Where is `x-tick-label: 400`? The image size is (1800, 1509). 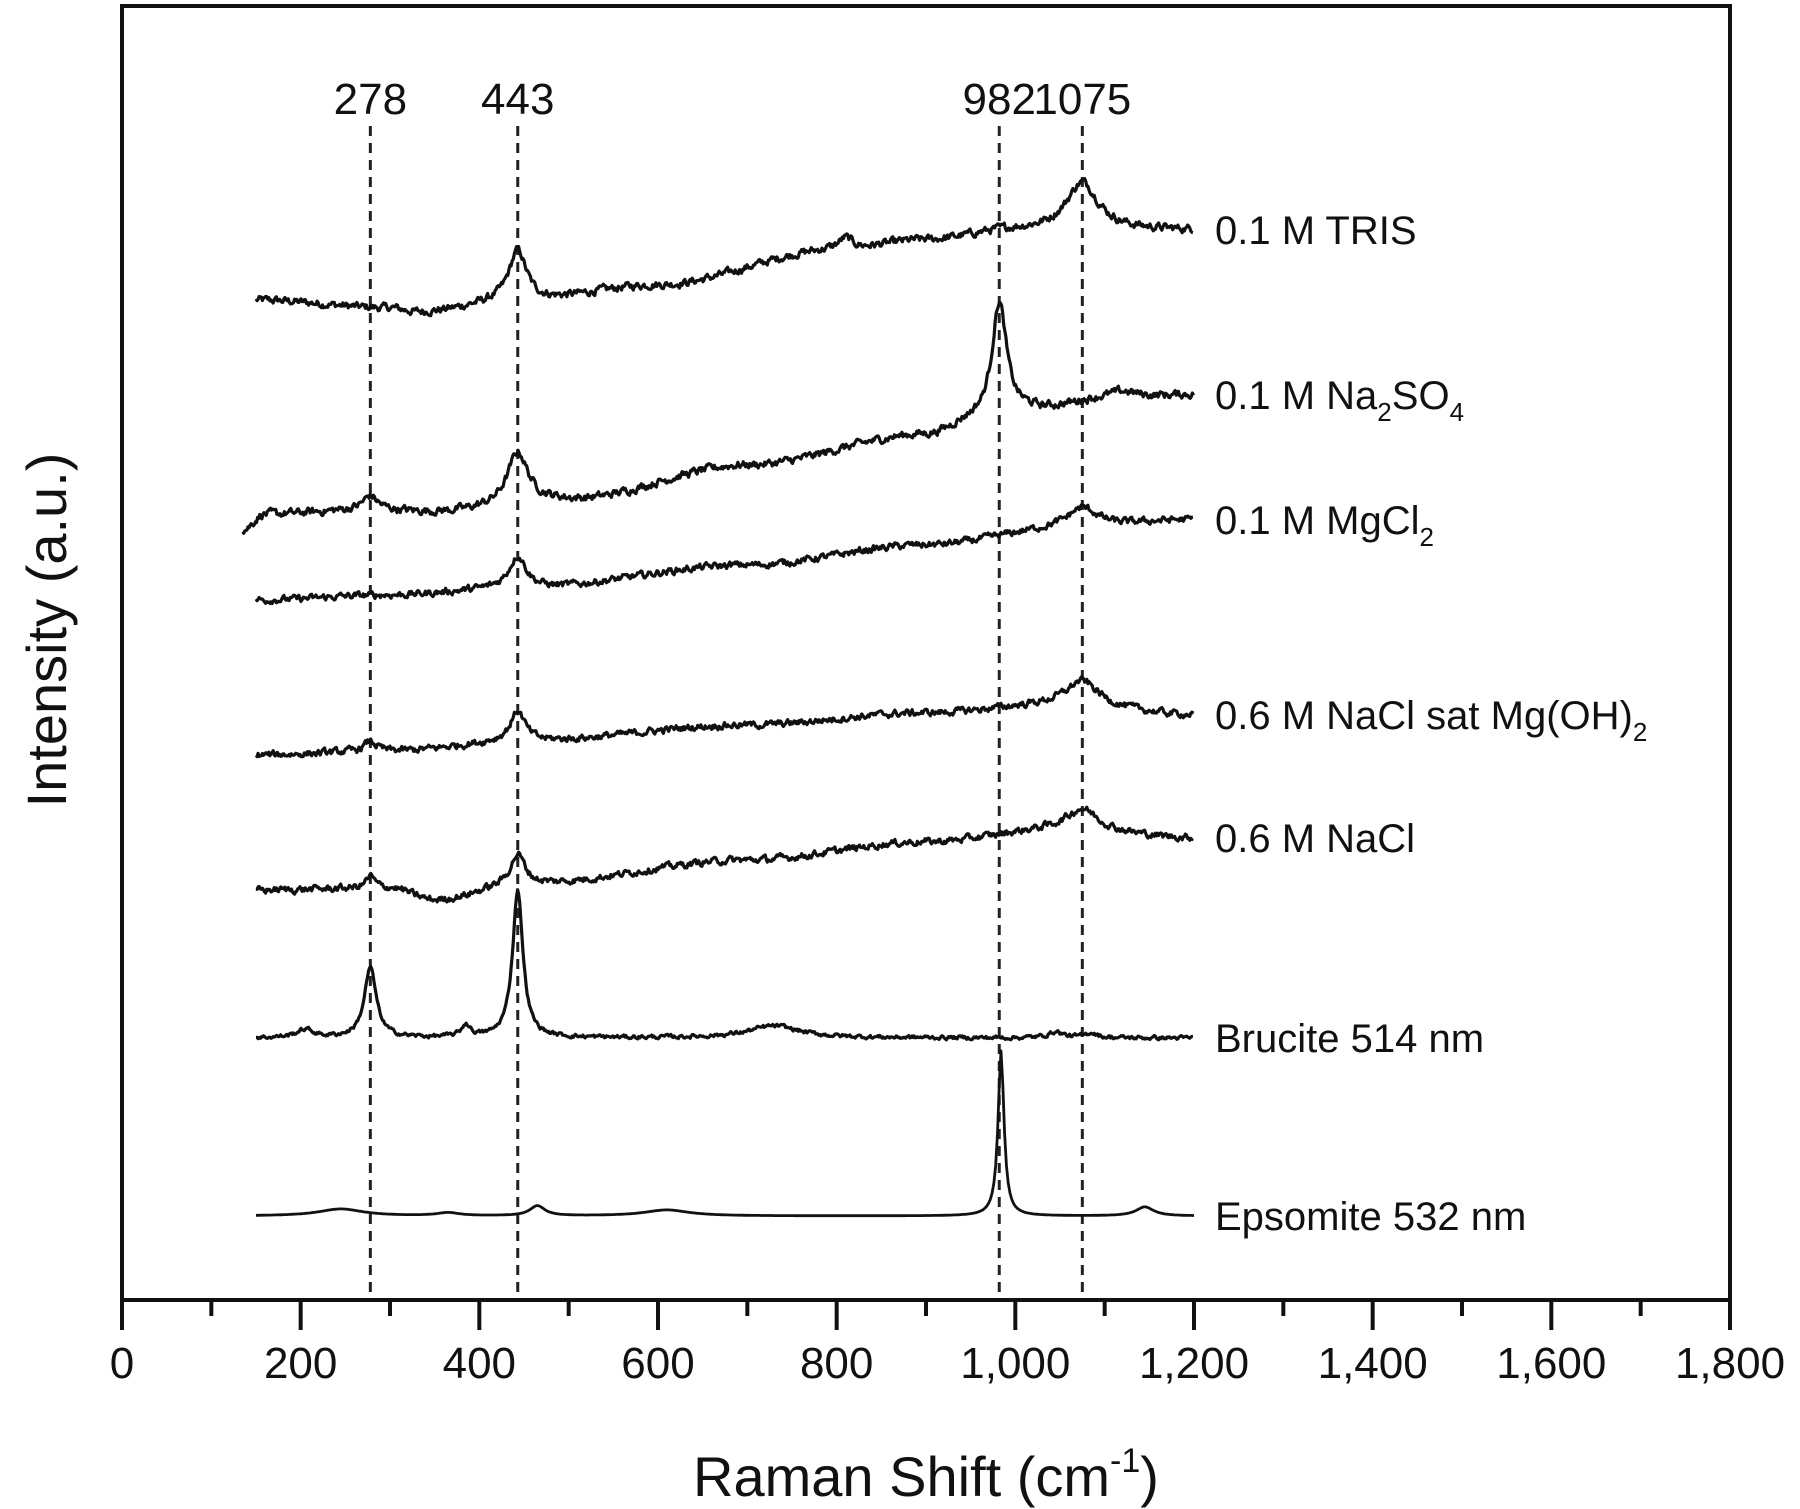
x-tick-label: 400 is located at coordinates (479, 1363).